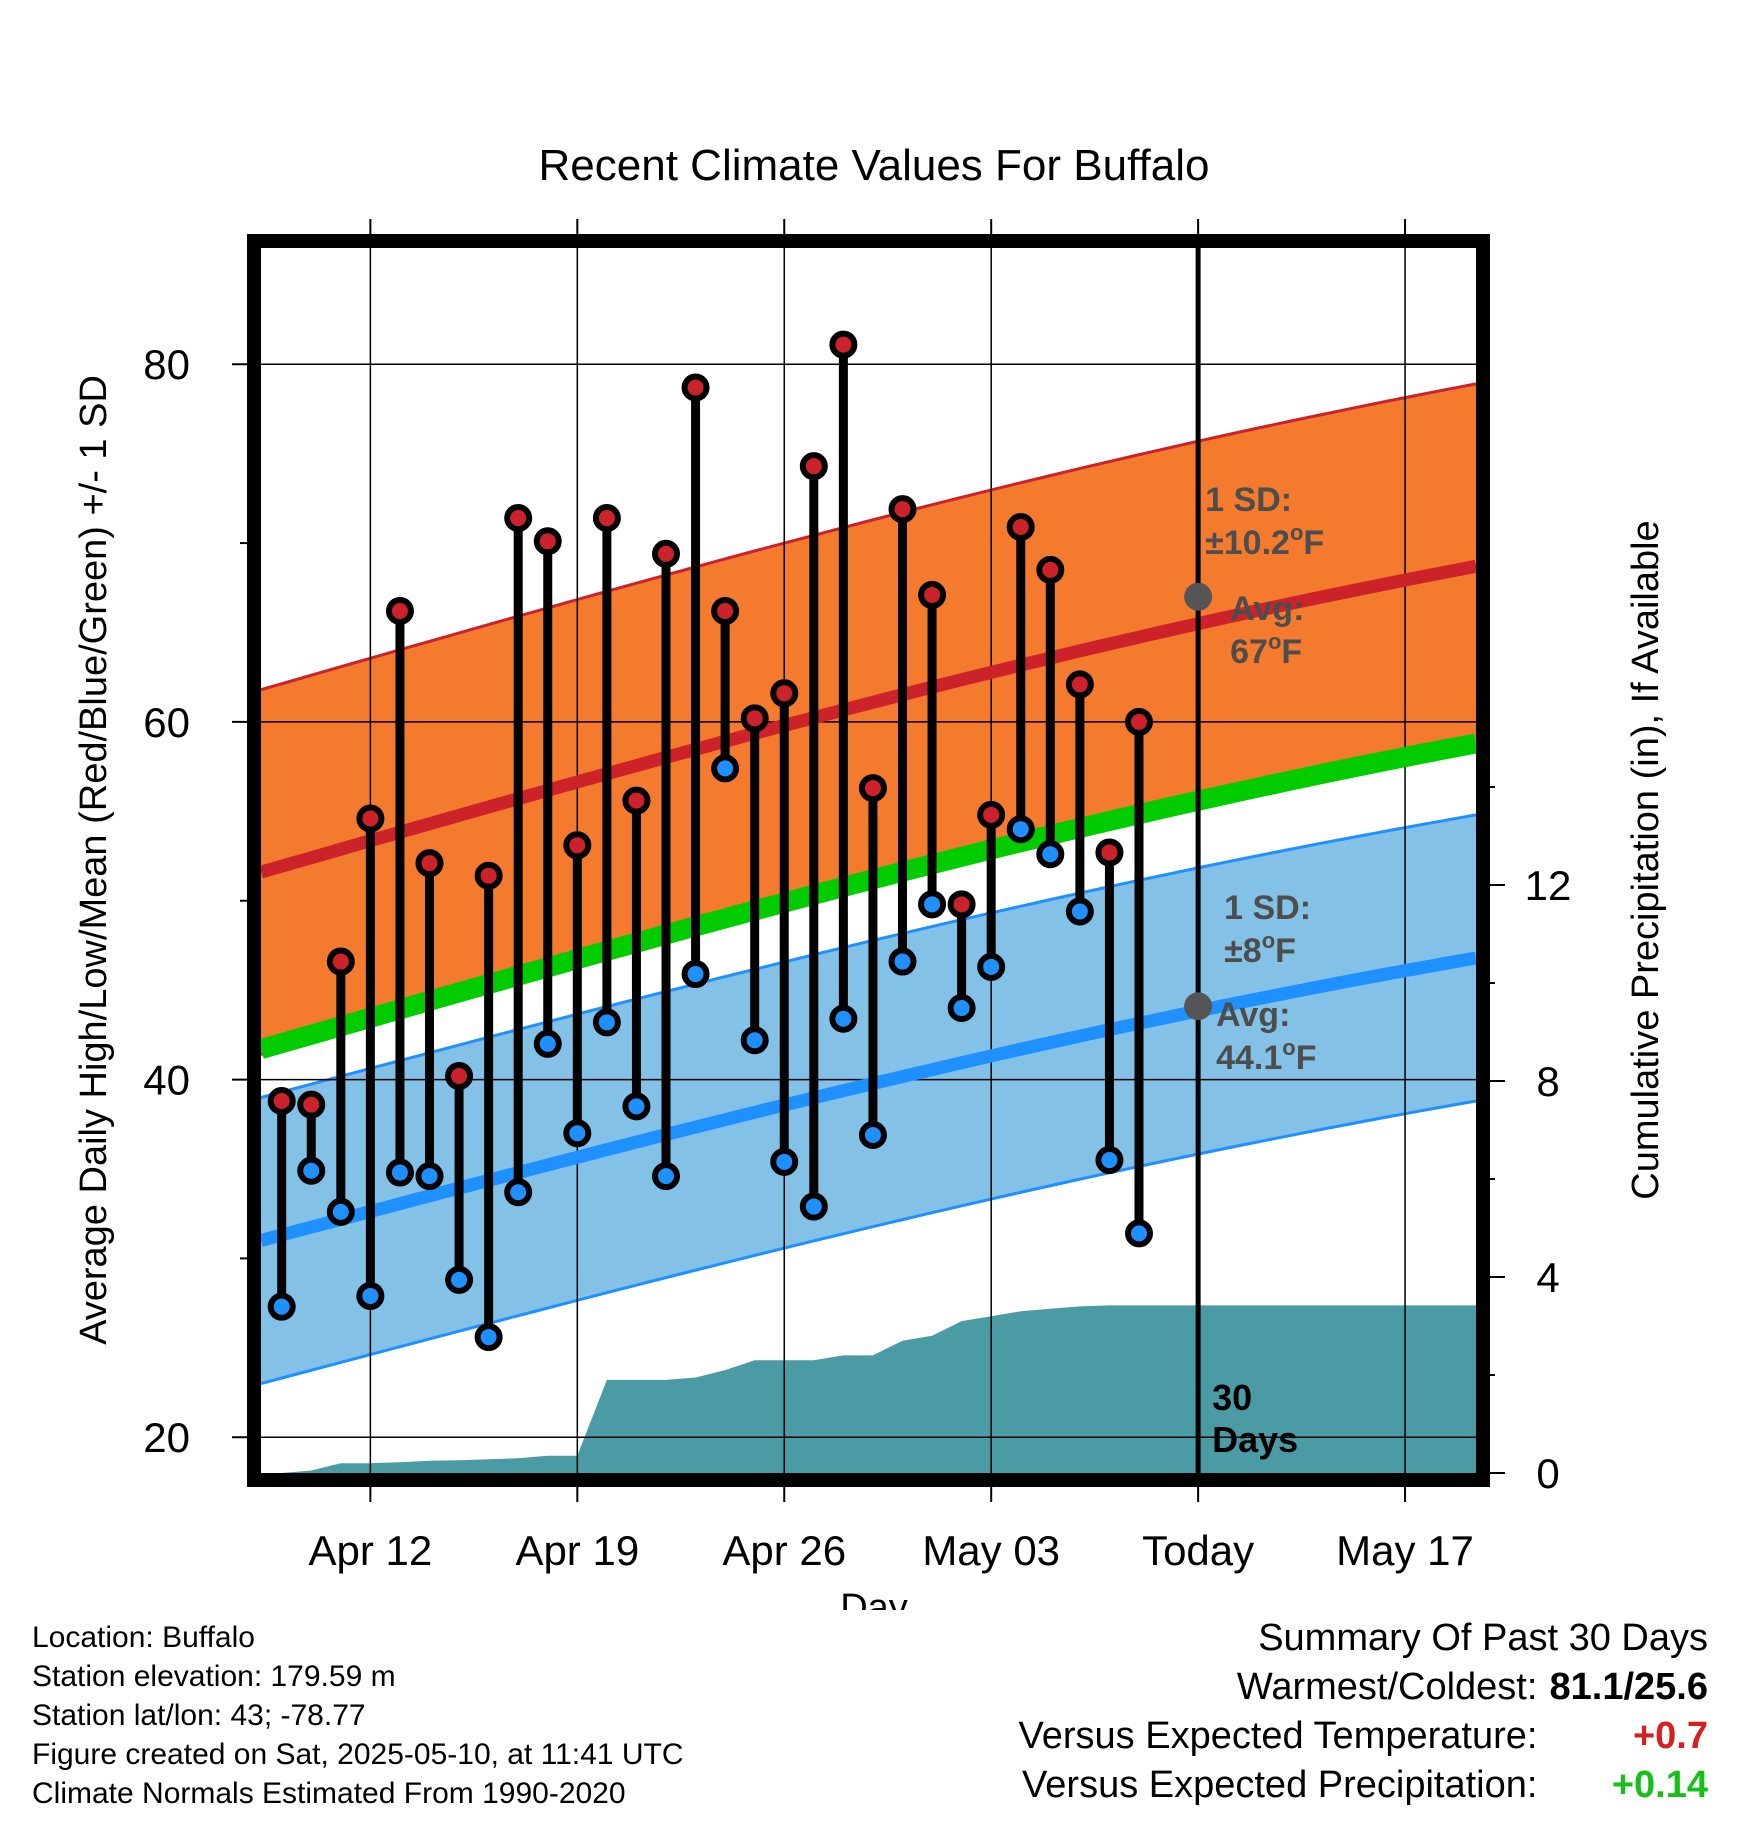  I want to click on precip-area, so click(868, 1389).